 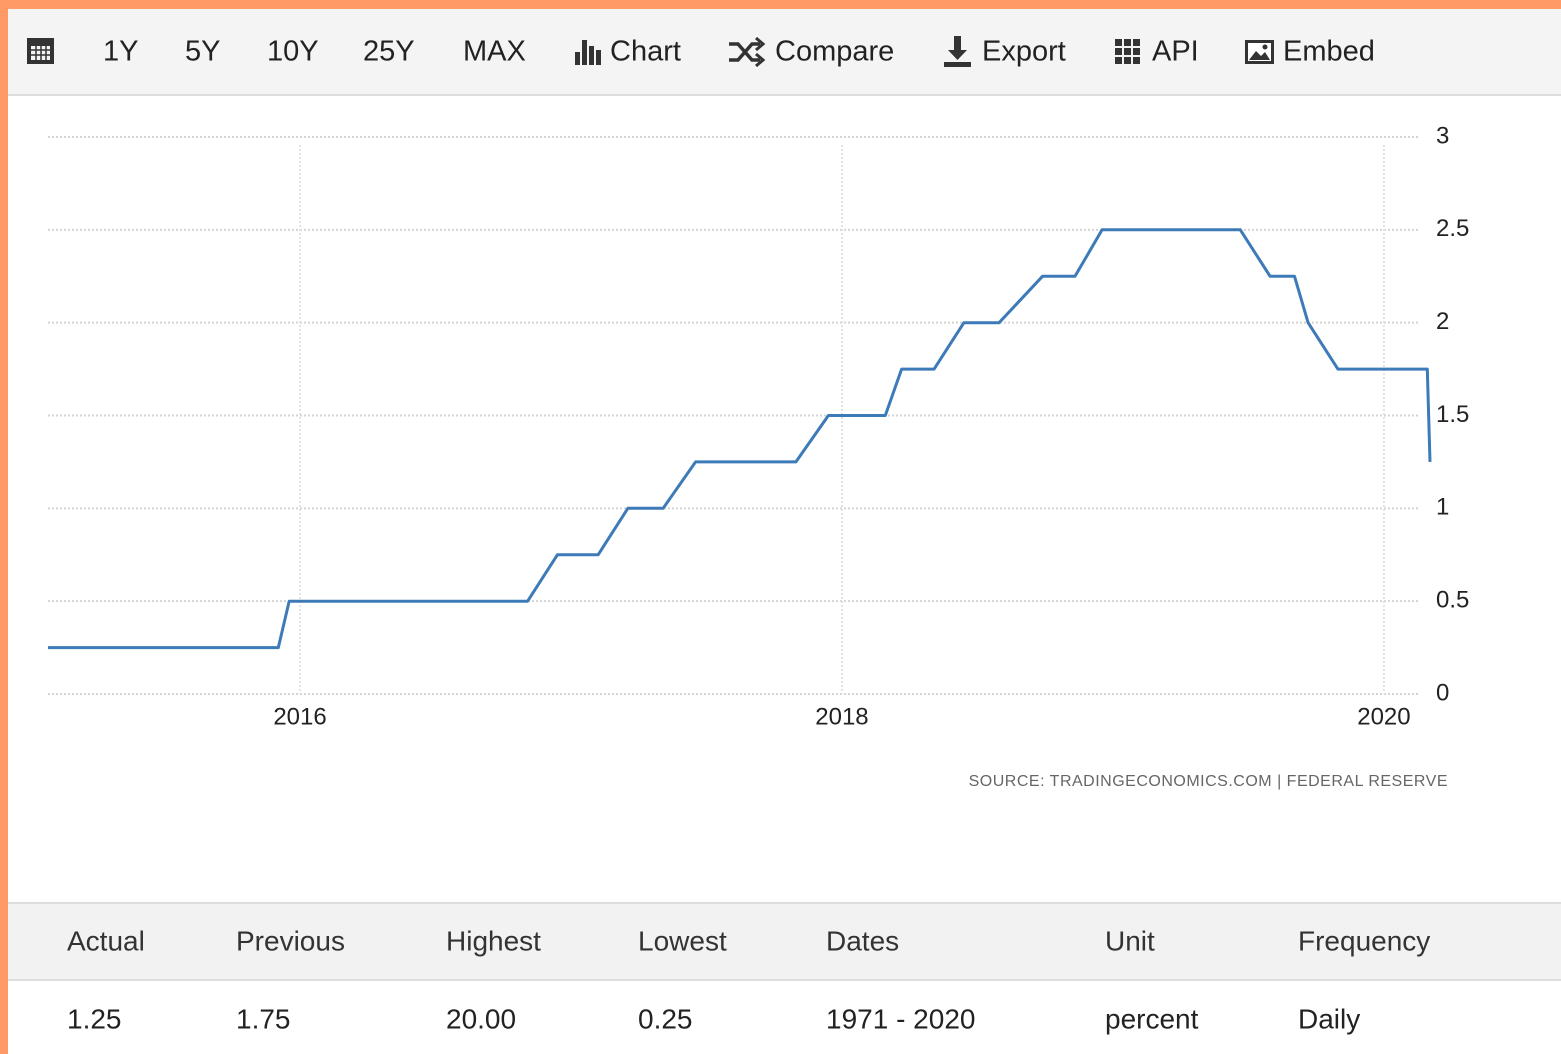 What do you see at coordinates (94, 1018) in the screenshot?
I see `table-cell: 1.25` at bounding box center [94, 1018].